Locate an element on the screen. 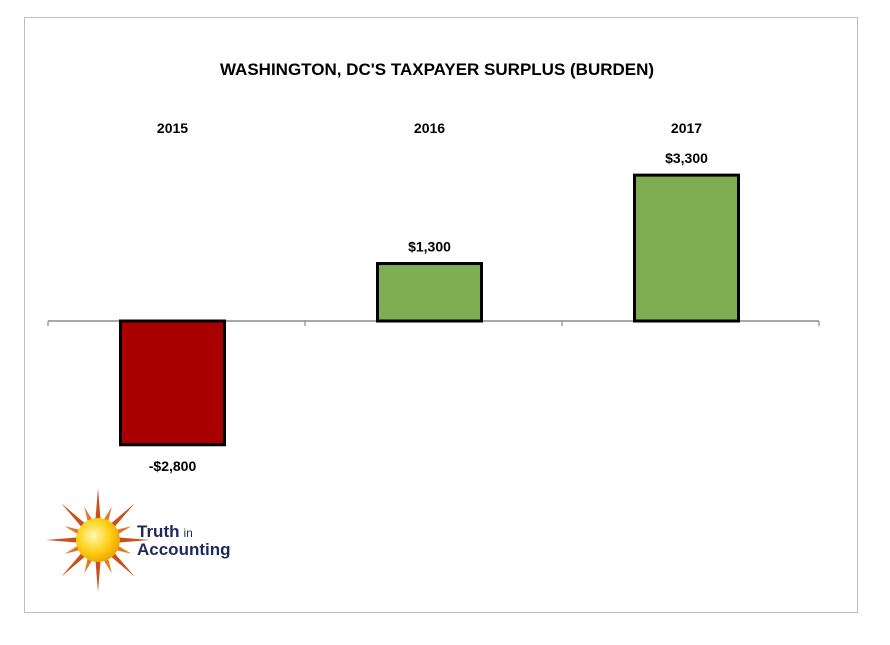  value-label-2016: $1,300 is located at coordinates (429, 247).